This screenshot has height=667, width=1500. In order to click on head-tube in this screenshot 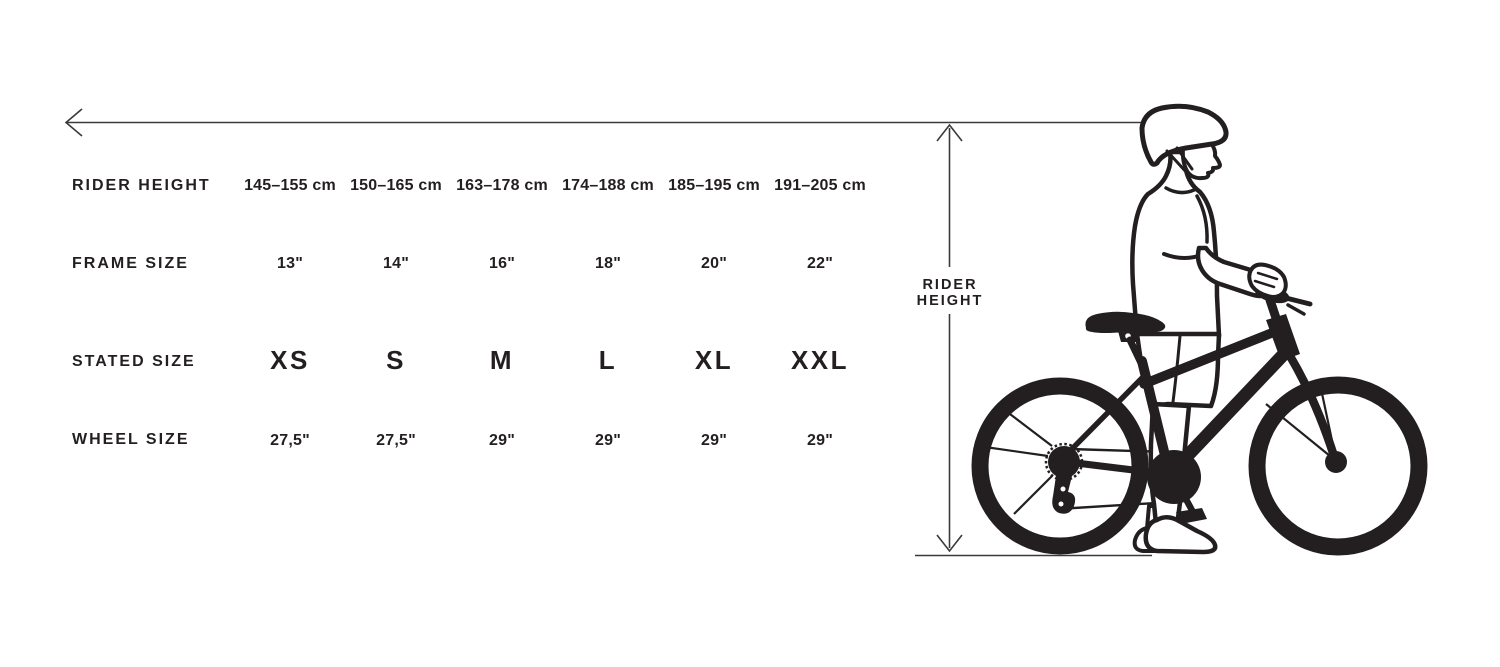, I will do `click(1283, 337)`.